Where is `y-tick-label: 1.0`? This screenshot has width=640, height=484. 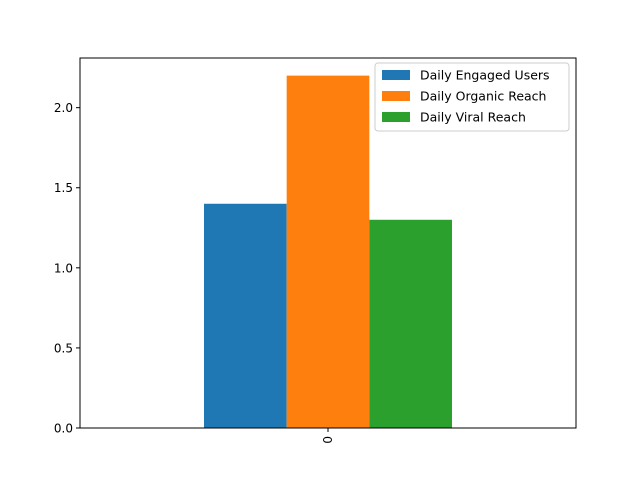 y-tick-label: 1.0 is located at coordinates (63, 268).